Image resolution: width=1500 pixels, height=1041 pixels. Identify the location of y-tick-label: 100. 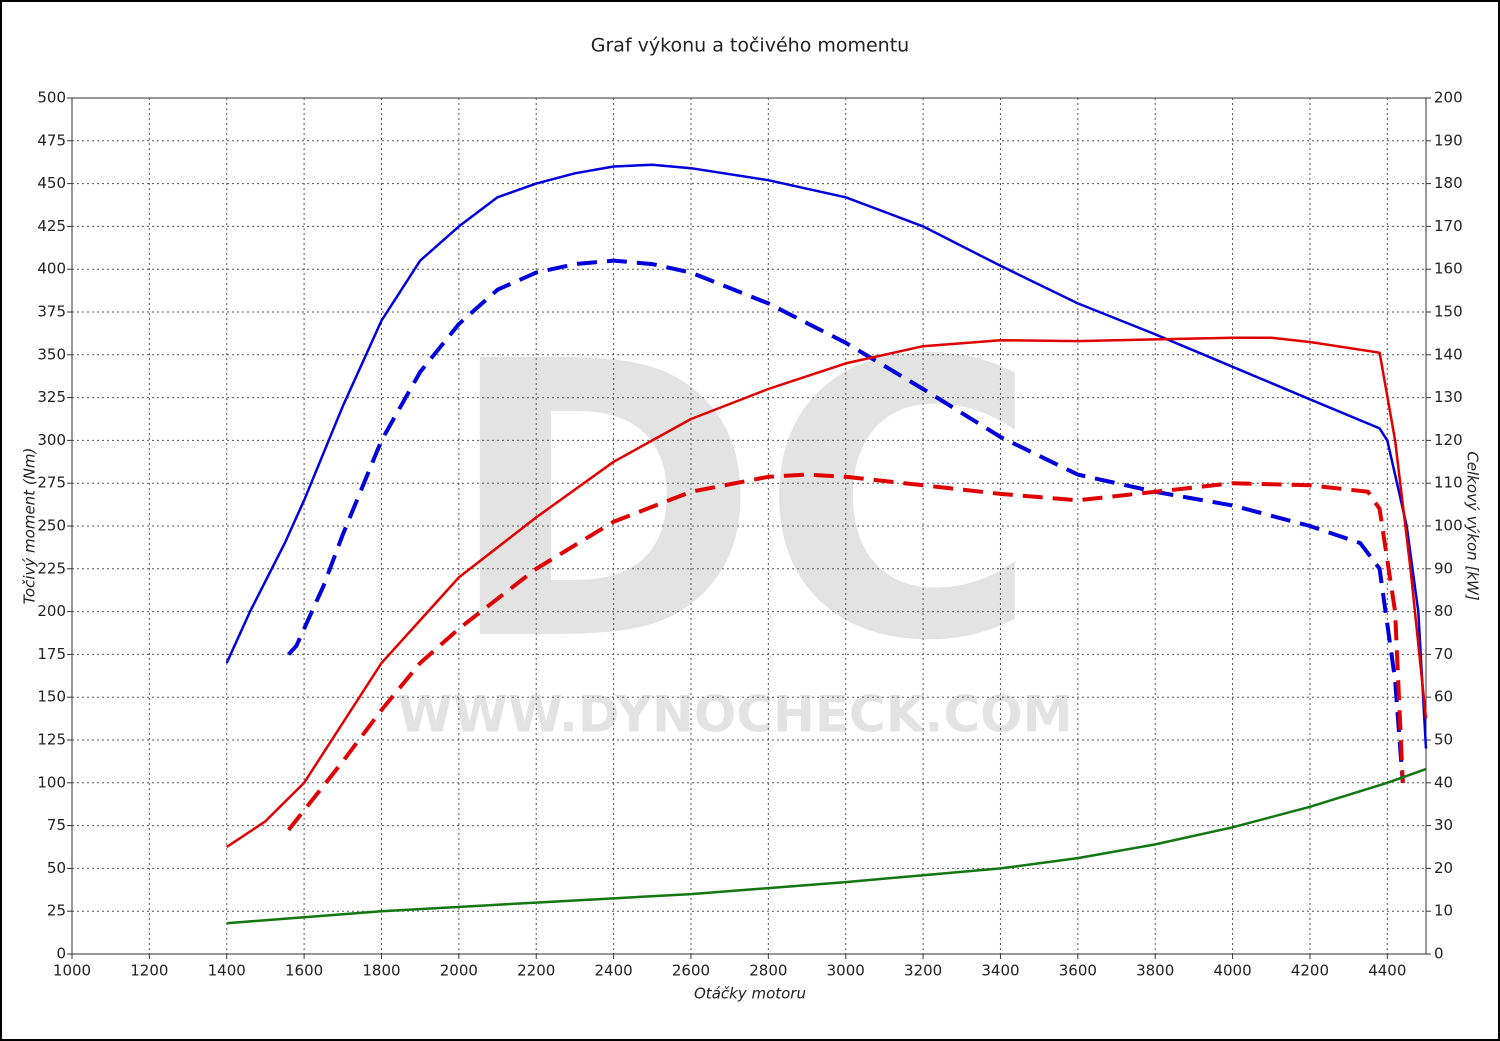
(51, 782).